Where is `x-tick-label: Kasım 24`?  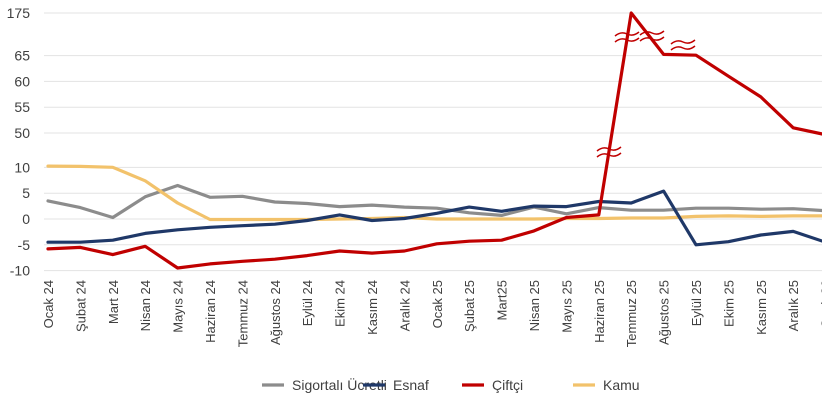 x-tick-label: Kasım 24 is located at coordinates (372, 307).